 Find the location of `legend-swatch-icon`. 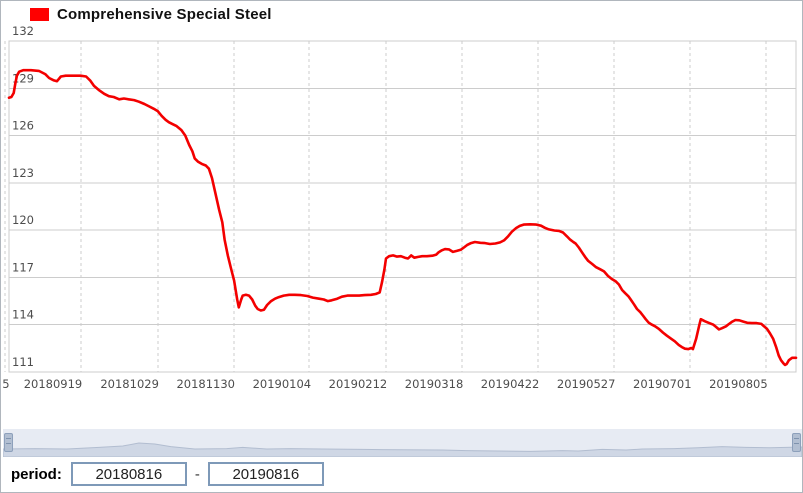

legend-swatch-icon is located at coordinates (39, 14).